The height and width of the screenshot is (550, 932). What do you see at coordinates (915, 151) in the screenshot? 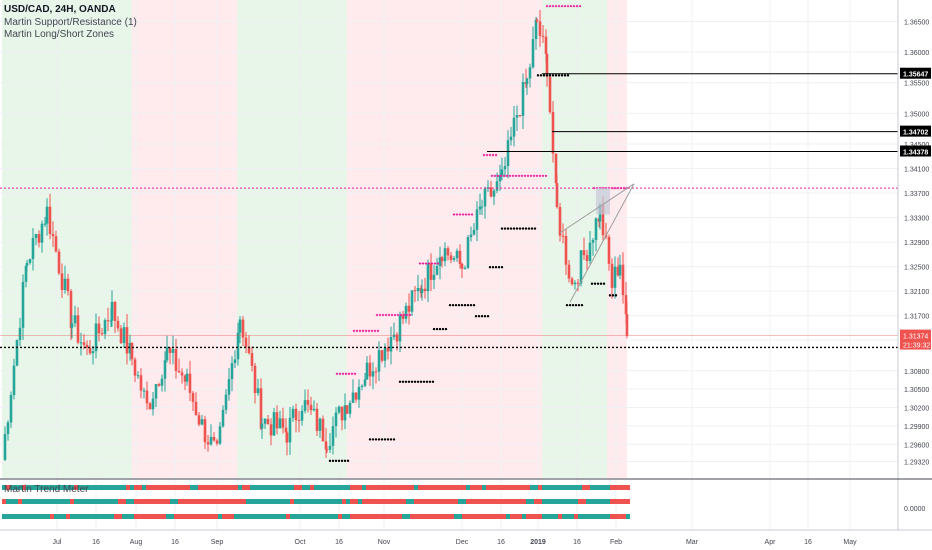
I see `level-price-label: 1.34378` at bounding box center [915, 151].